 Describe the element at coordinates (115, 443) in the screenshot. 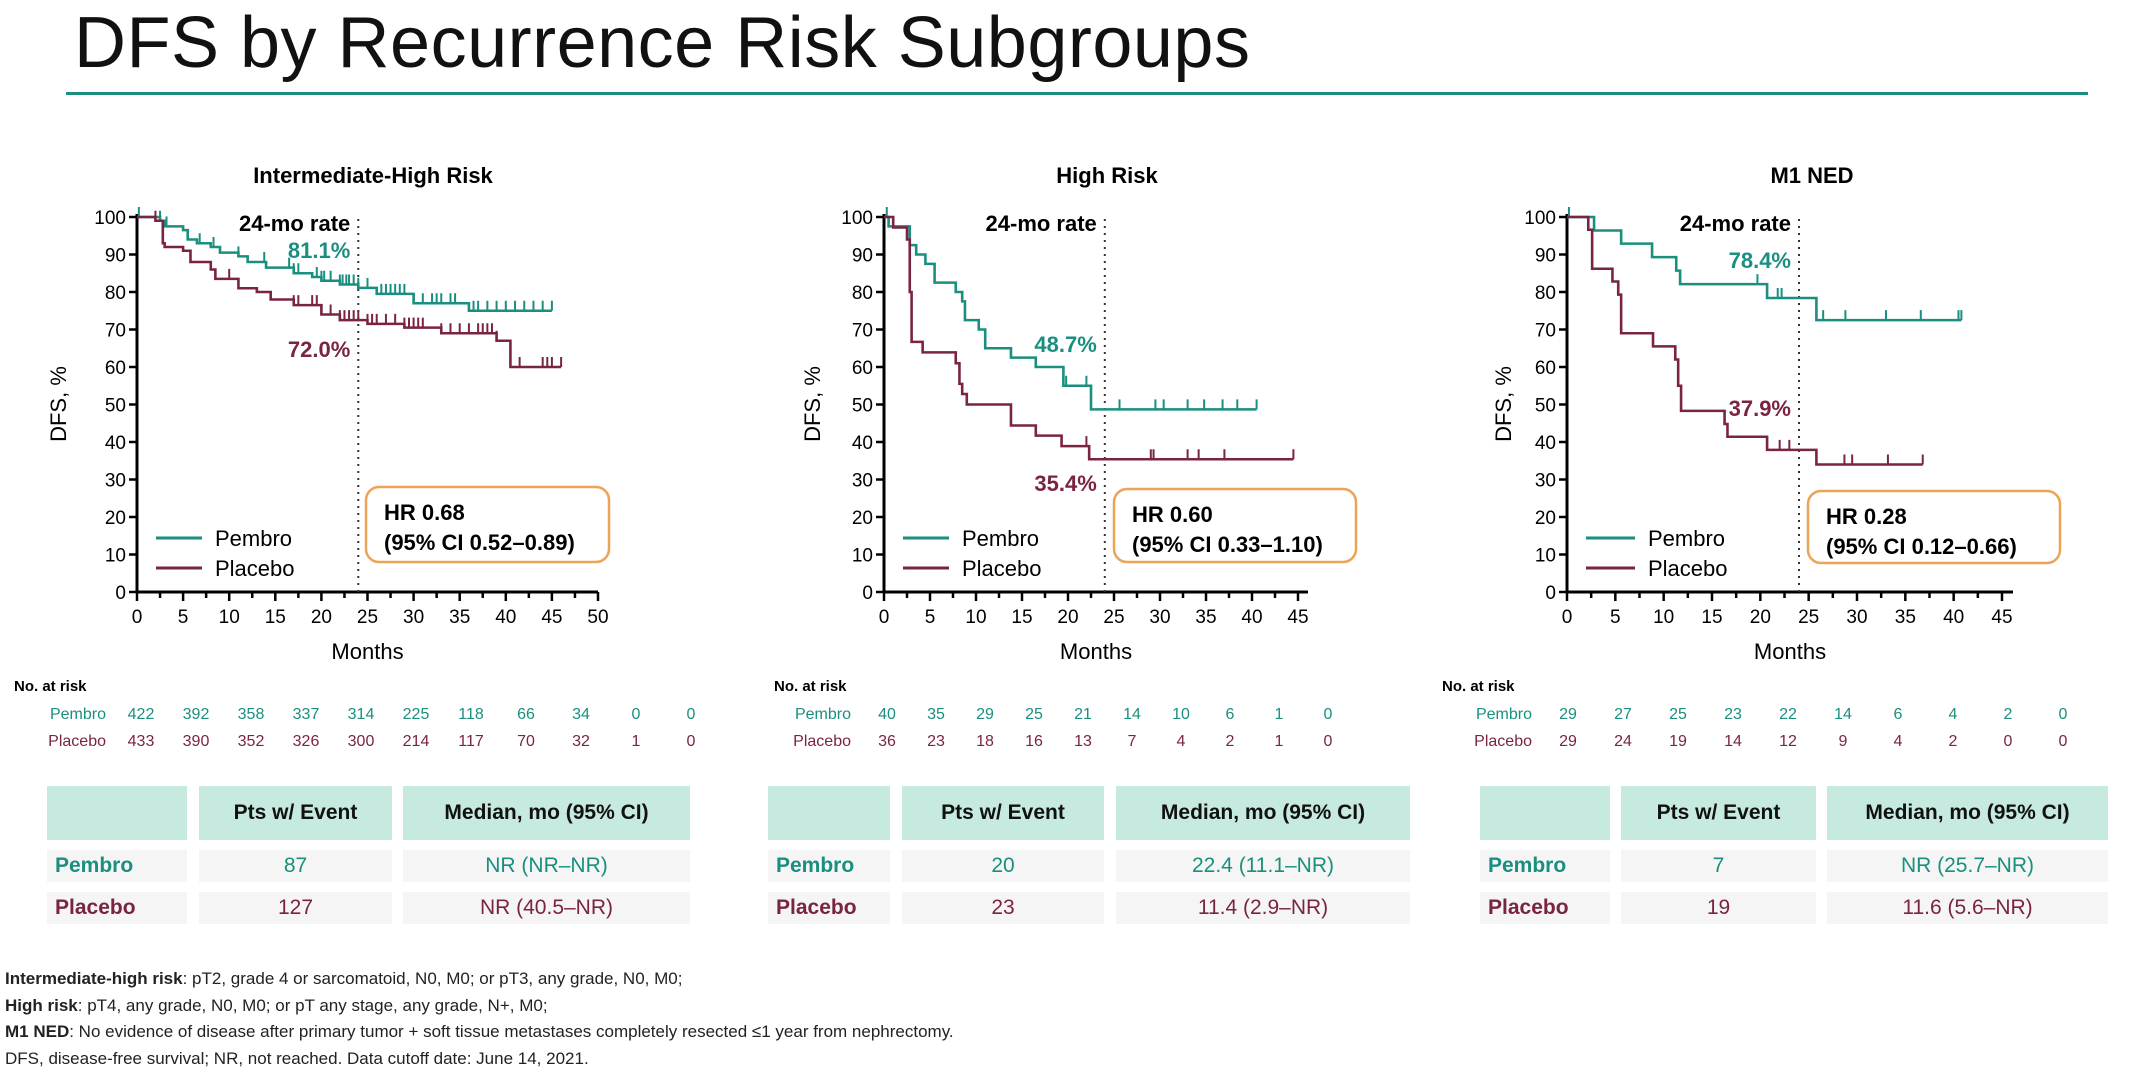

I see `y-tick-label: 40` at that location.